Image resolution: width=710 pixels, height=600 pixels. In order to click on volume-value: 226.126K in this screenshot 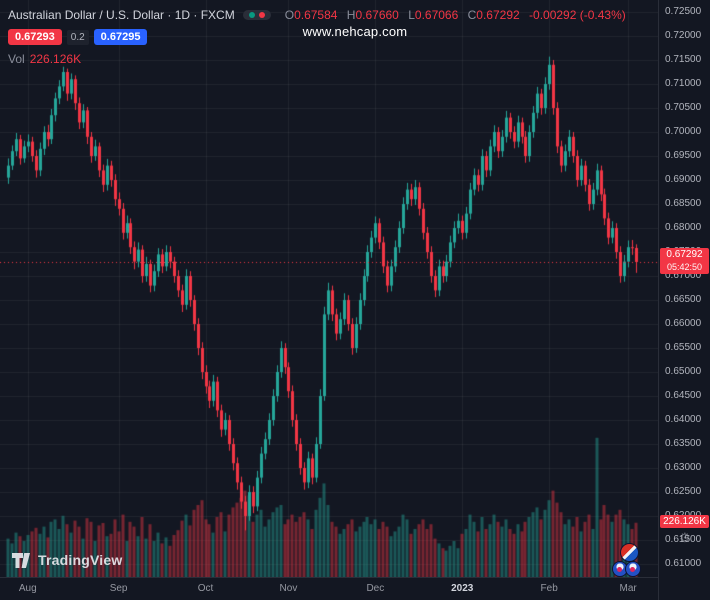, I will do `click(55, 59)`.